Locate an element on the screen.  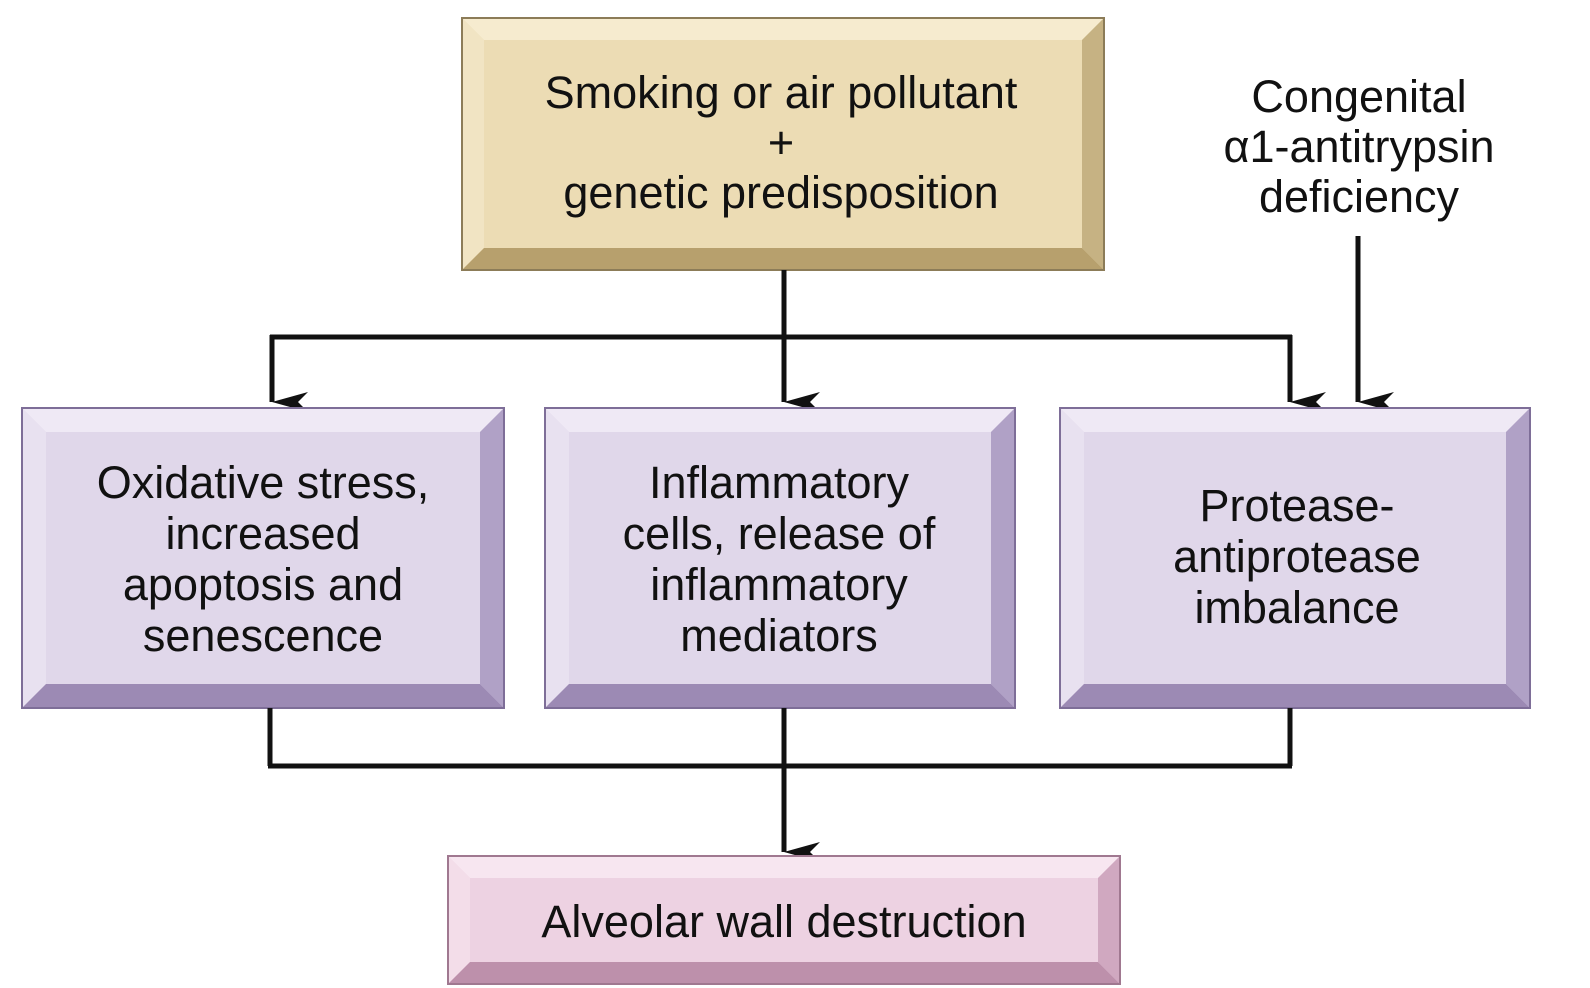
inflammatory-line-4: mediators is located at coordinates (779, 635).